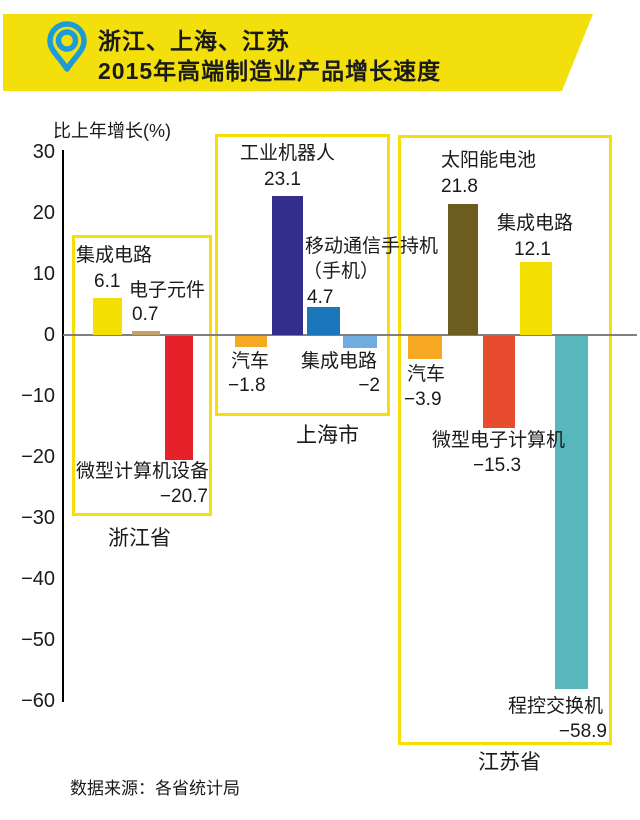 The height and width of the screenshot is (820, 640). What do you see at coordinates (536, 298) in the screenshot?
I see `bar-jiangsu-integrated-circuit` at bounding box center [536, 298].